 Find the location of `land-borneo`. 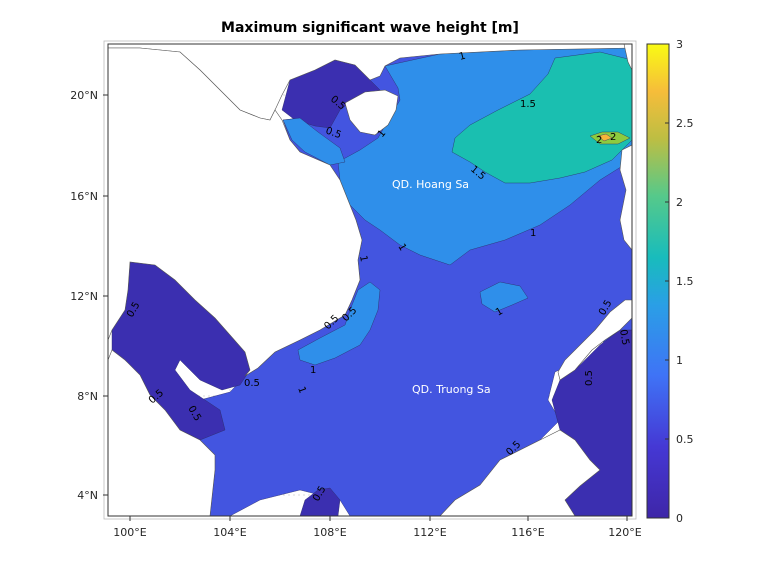

land-borneo is located at coordinates (520, 472).